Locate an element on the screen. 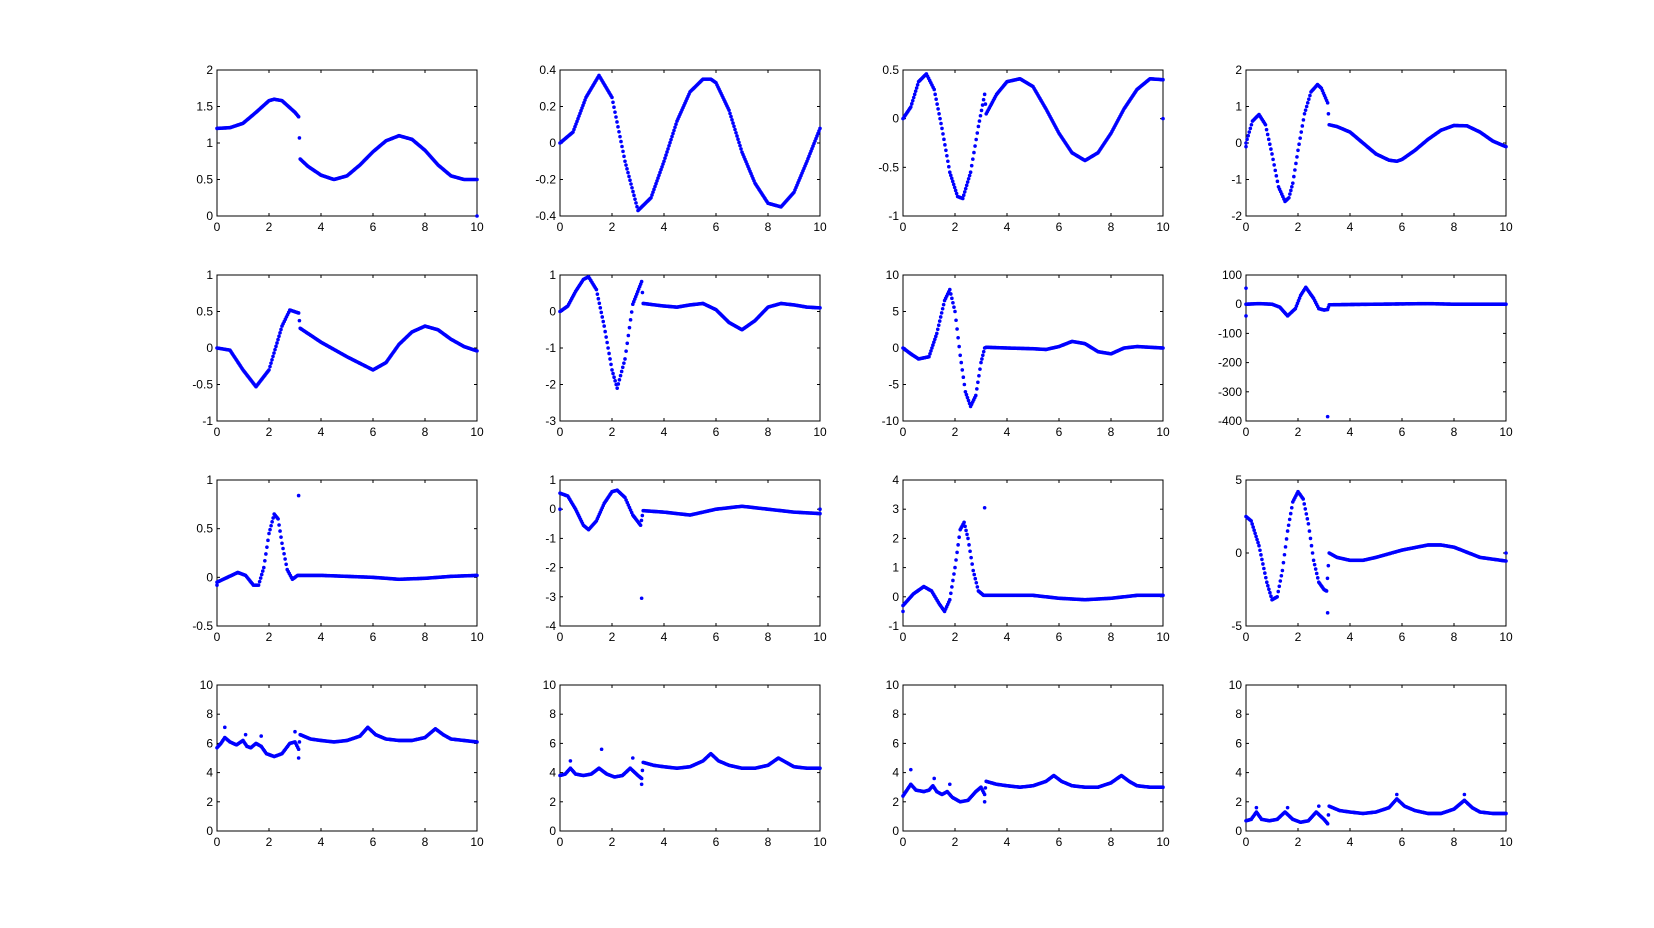 This screenshot has width=1654, height=928. y-tick-label: 100 is located at coordinates (1232, 275).